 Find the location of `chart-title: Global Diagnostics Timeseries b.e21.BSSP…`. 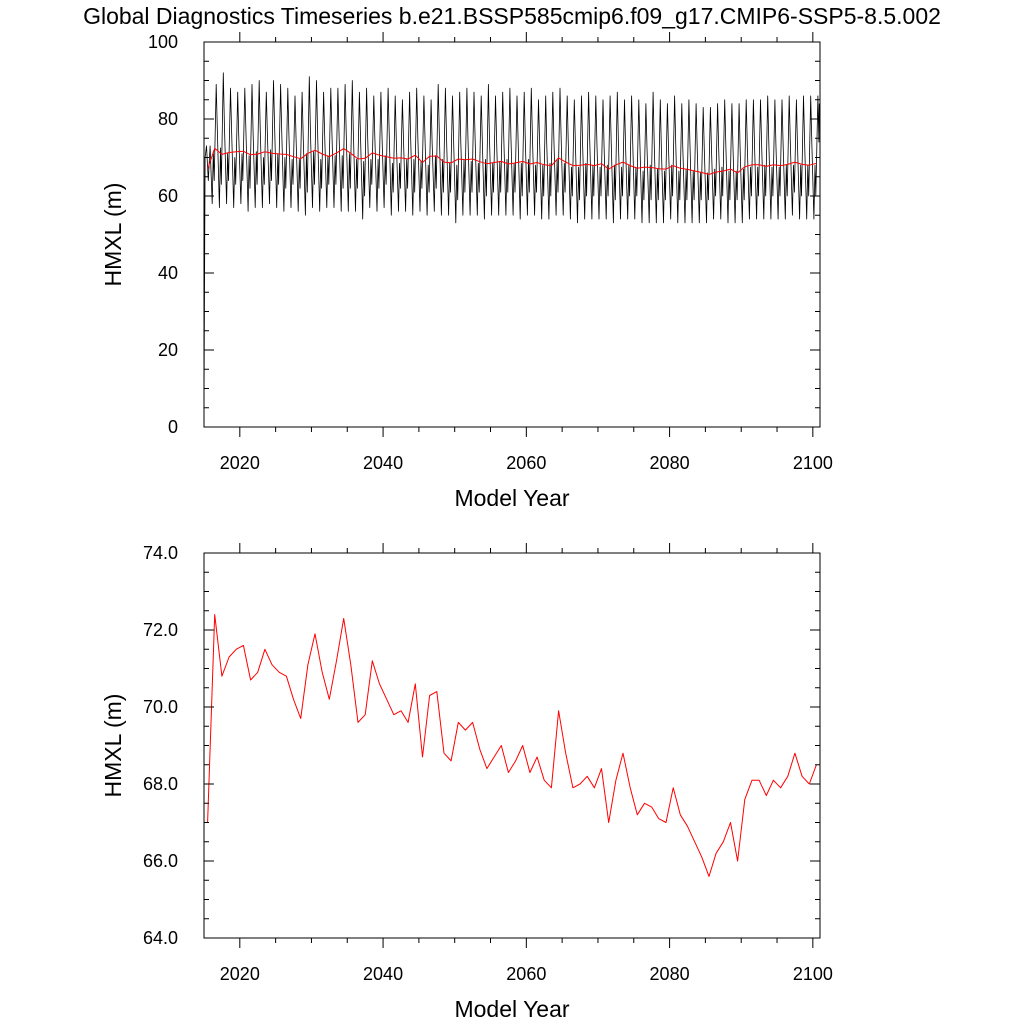

chart-title: Global Diagnostics Timeseries b.e21.BSSP… is located at coordinates (512, 16).